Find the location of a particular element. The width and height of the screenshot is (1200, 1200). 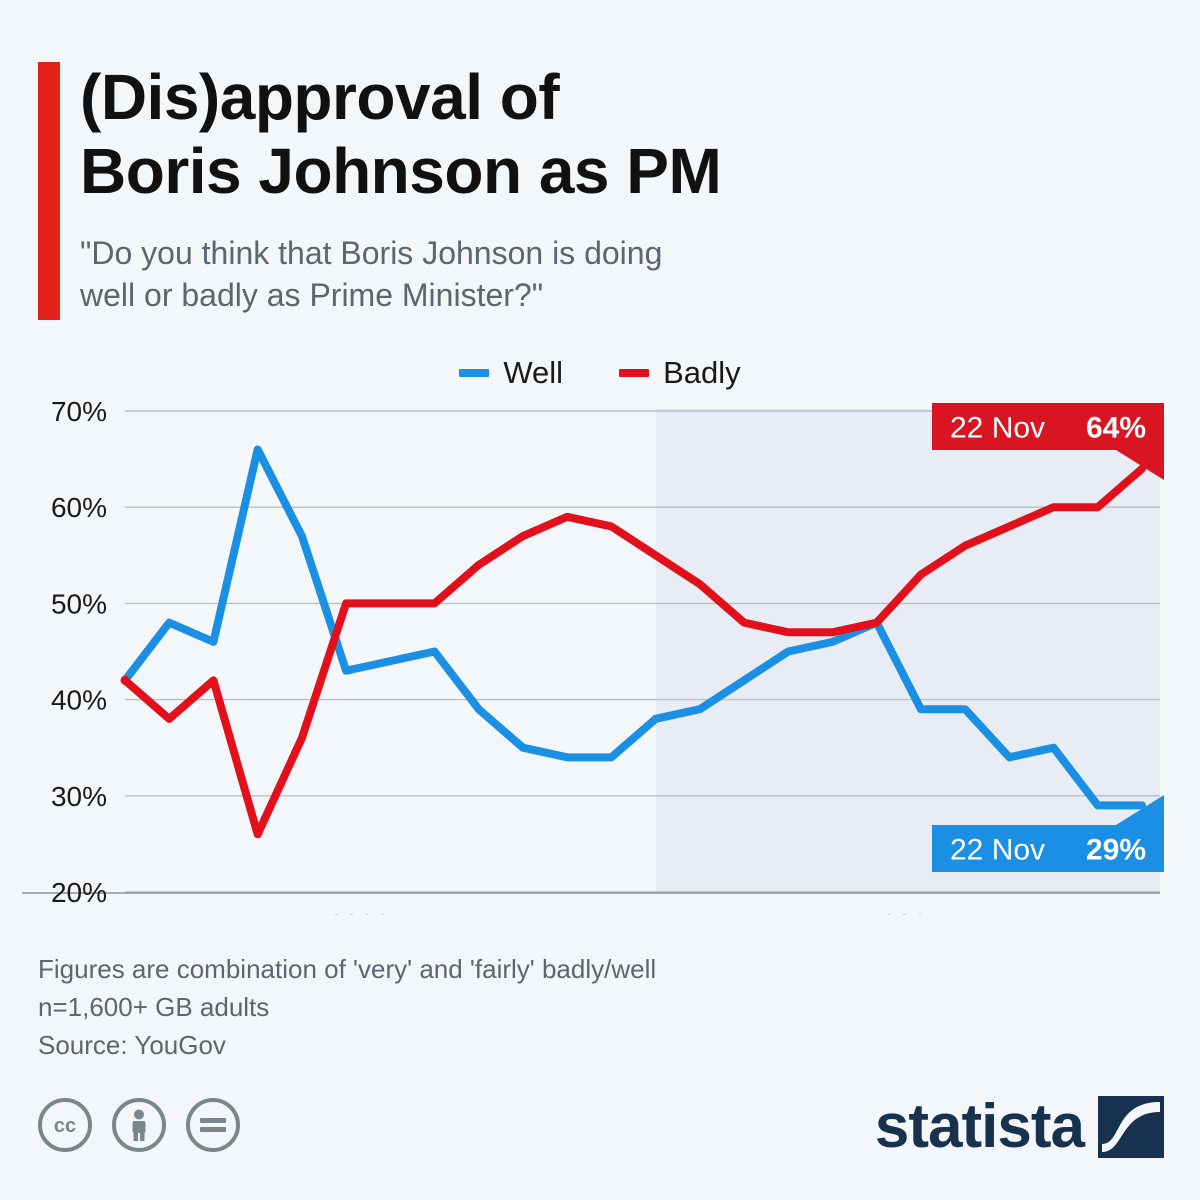

subtitle-line-2: well or badly as Prime Minister?" is located at coordinates (312, 295).